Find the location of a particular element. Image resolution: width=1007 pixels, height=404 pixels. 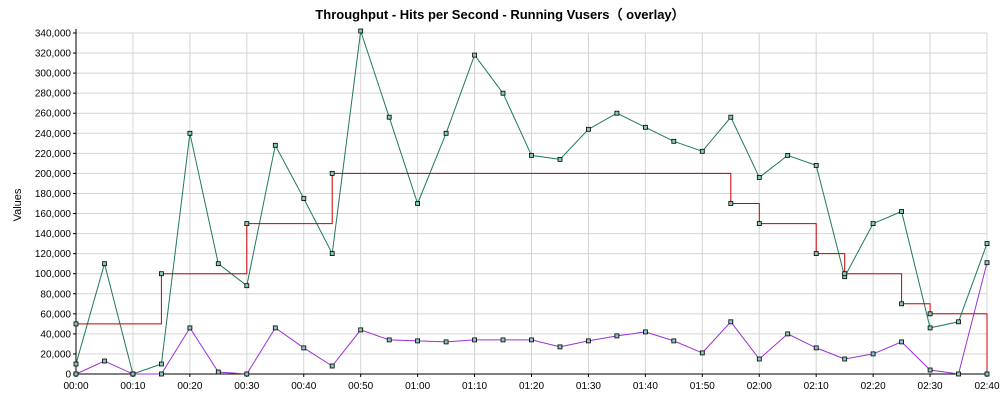

x-tick-label-0: 00:00 is located at coordinates (75, 386).